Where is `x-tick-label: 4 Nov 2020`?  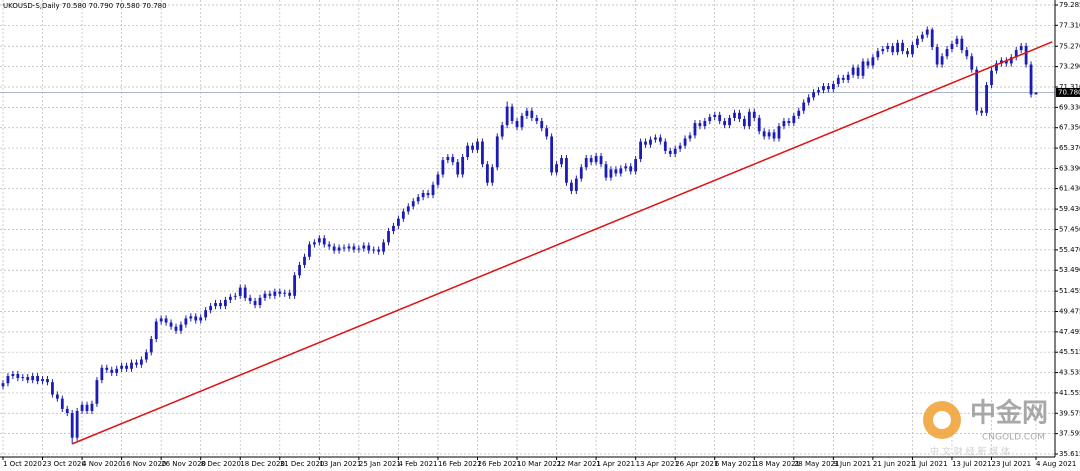
x-tick-label: 4 Nov 2020 is located at coordinates (102, 464).